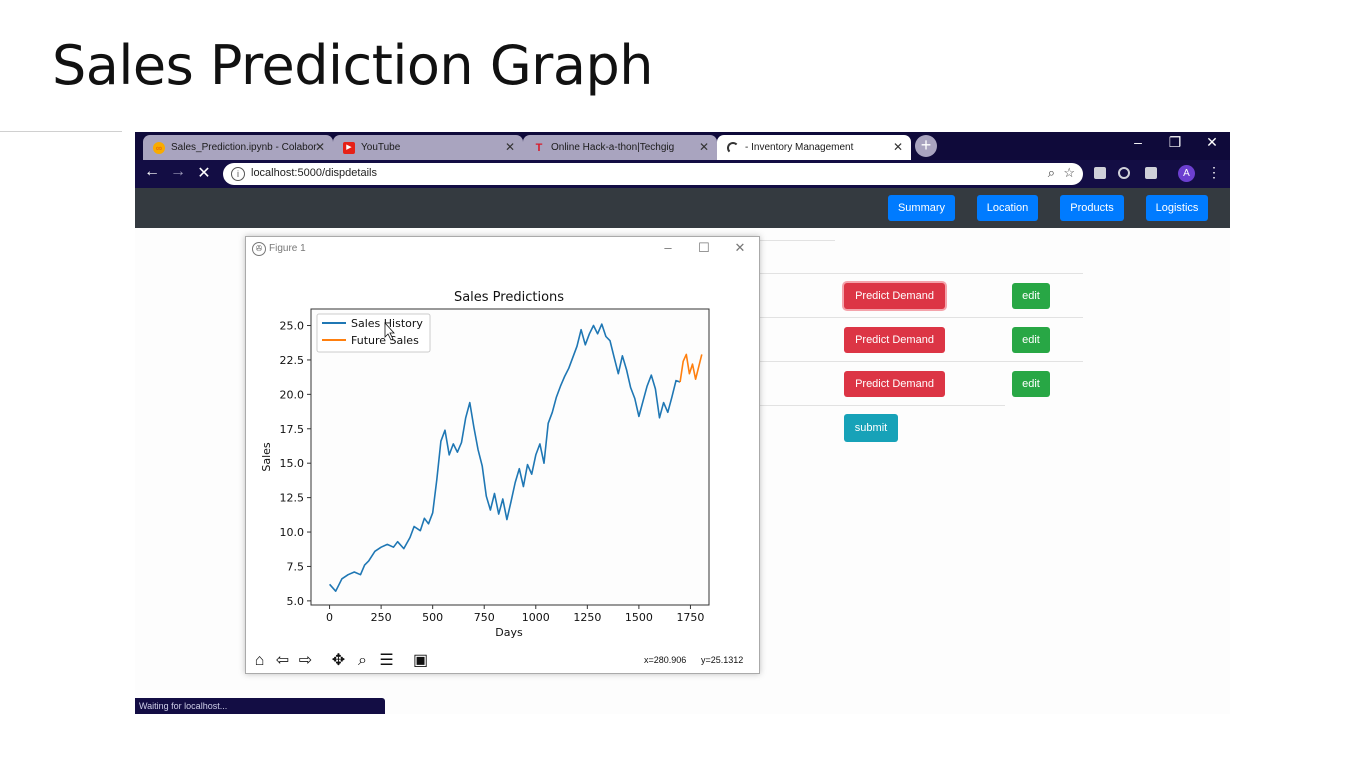  Describe the element at coordinates (509, 297) in the screenshot. I see `chart-title: Sales Predictions` at that location.